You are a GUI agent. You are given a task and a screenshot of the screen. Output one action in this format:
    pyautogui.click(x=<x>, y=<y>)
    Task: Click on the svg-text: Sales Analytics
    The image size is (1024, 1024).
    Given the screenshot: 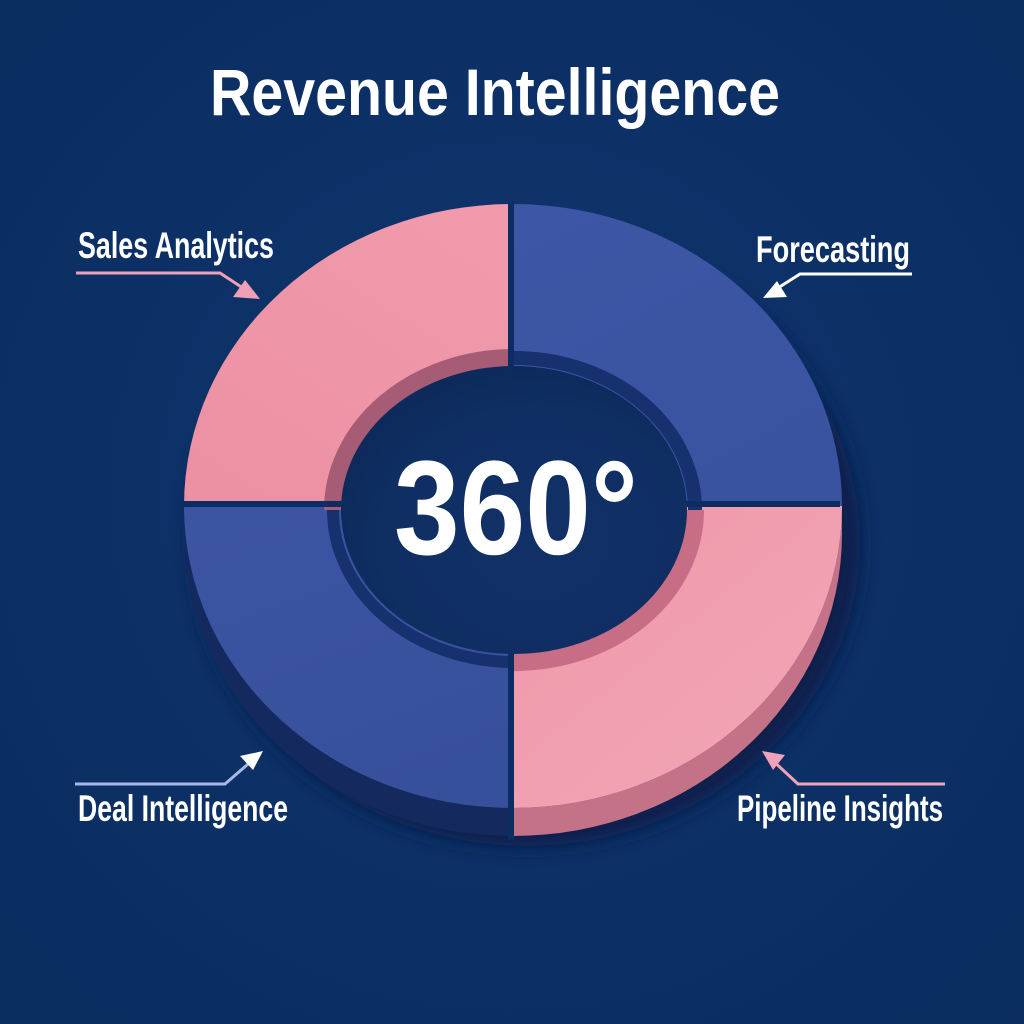 What is the action you would take?
    pyautogui.click(x=176, y=245)
    